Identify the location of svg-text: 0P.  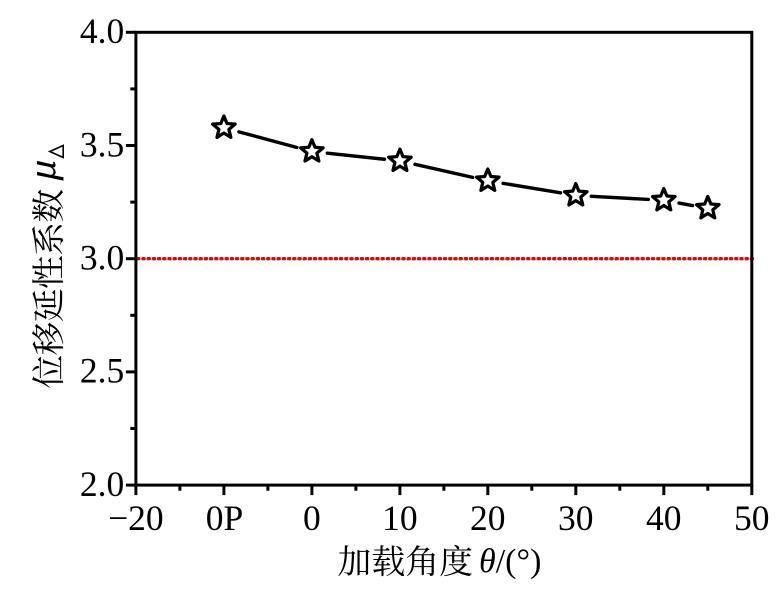
(225, 518).